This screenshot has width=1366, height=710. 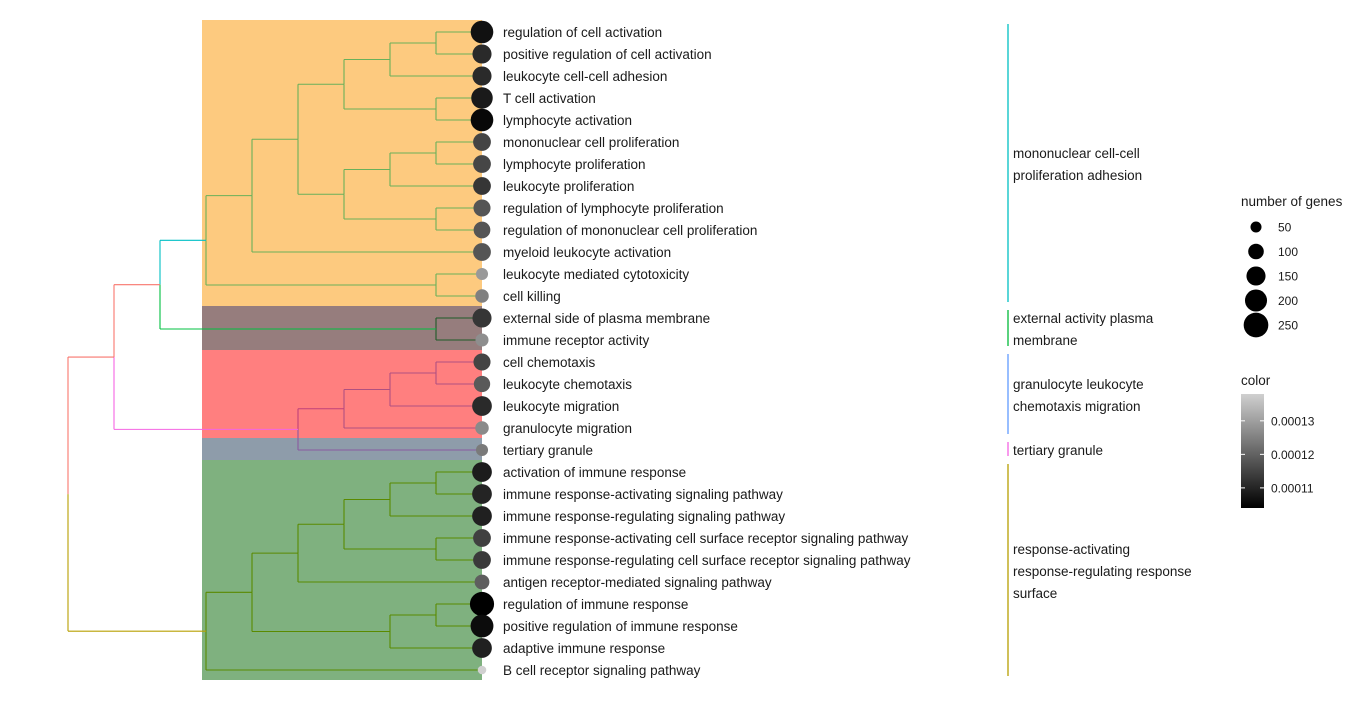 I want to click on cluster-label: membrane, so click(x=1045, y=340).